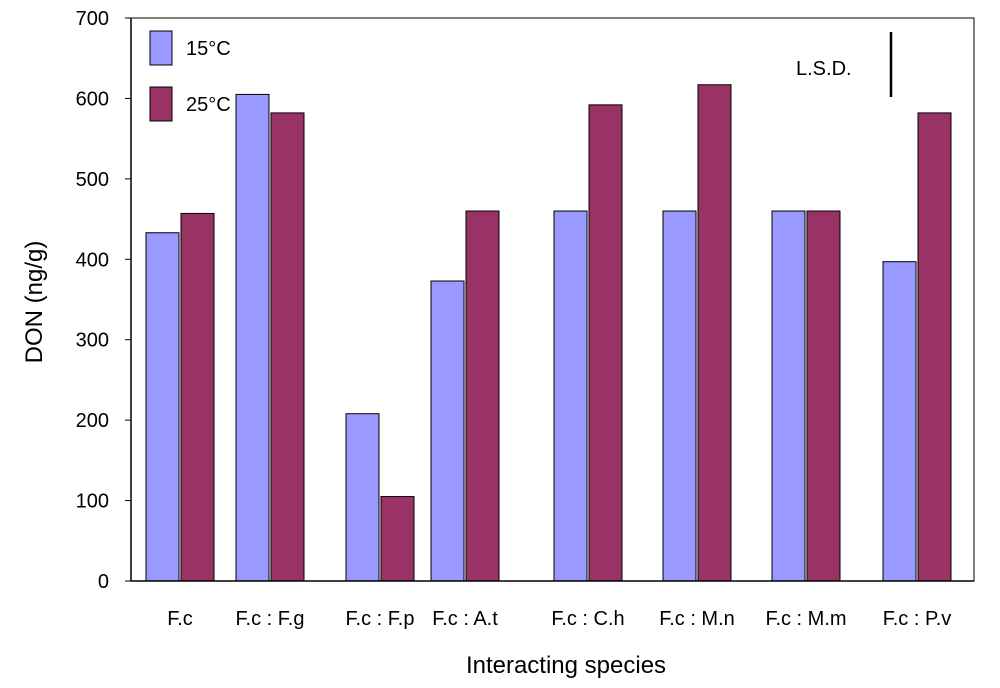  I want to click on lsd-indicator: L.S.D., so click(844, 64).